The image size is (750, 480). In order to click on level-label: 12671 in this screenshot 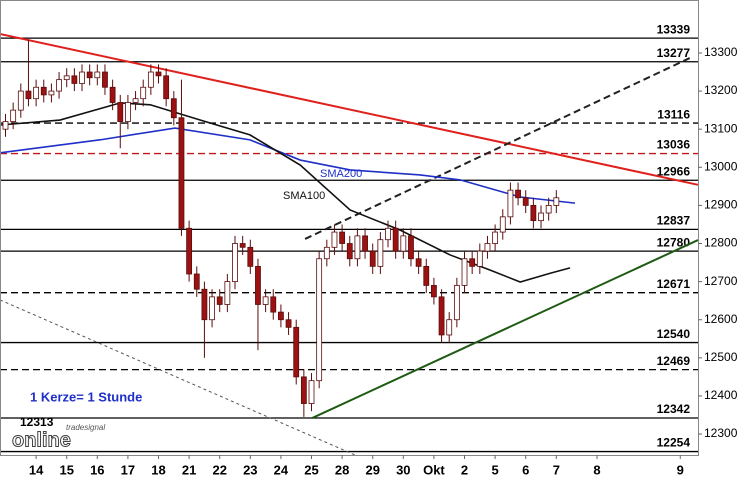, I will do `click(674, 284)`.